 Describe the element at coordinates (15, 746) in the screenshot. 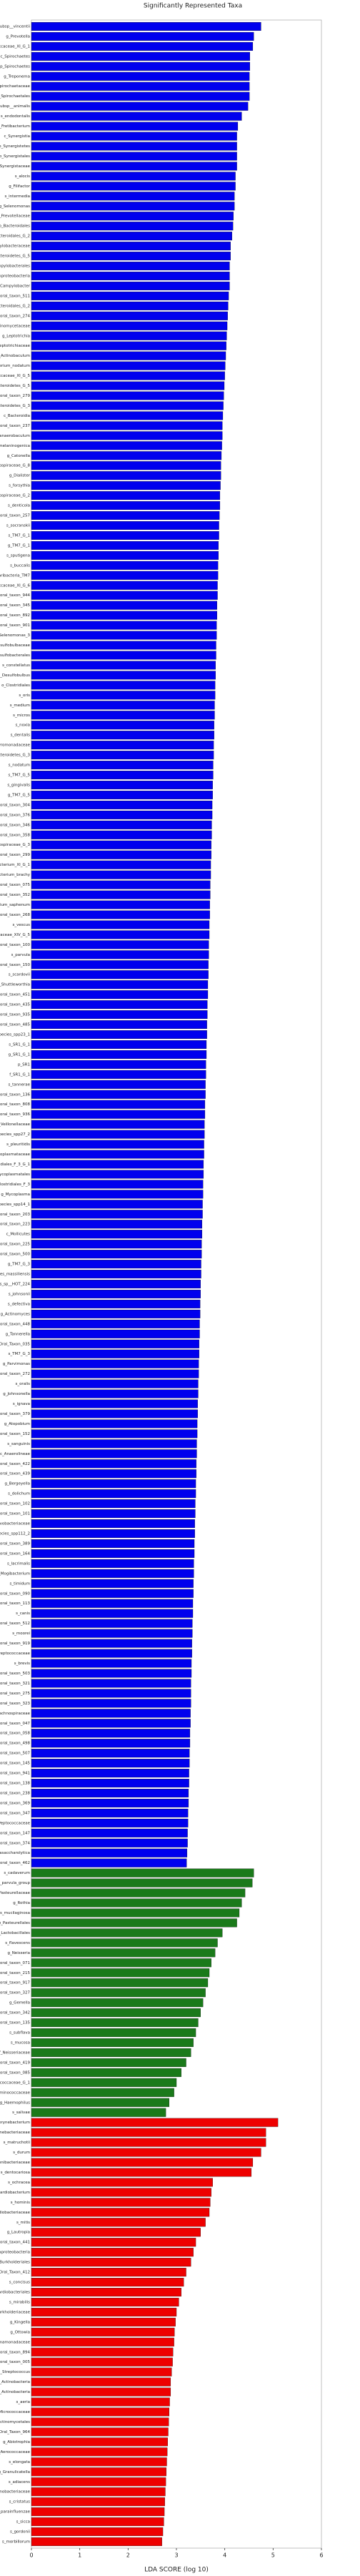

I see `y-tick-label: f_Porphyromonadaceae` at that location.